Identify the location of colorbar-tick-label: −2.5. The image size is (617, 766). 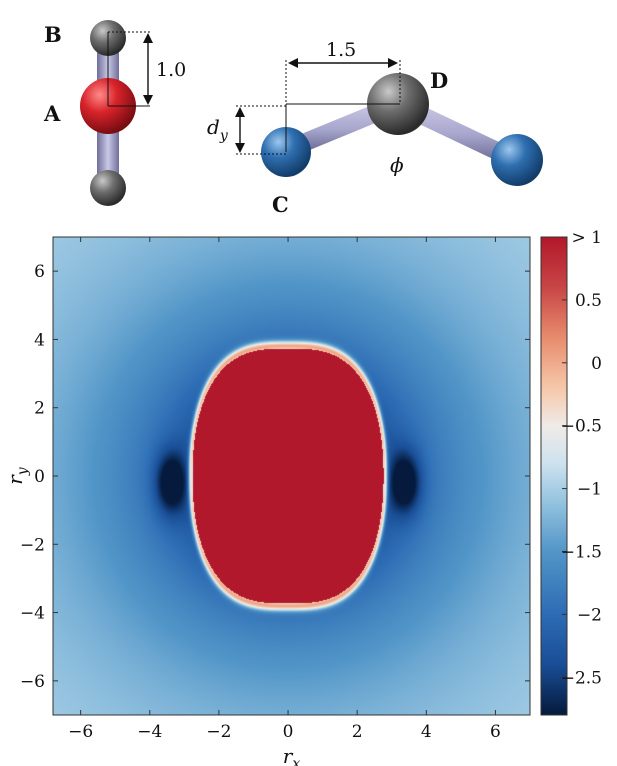
(581, 678).